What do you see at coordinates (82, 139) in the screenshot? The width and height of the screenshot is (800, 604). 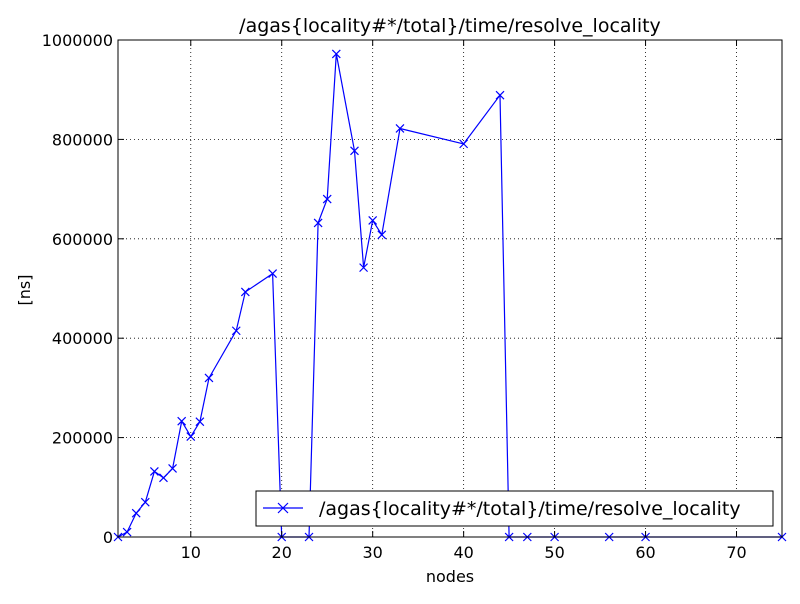 I see `y-tick-label: 800000` at bounding box center [82, 139].